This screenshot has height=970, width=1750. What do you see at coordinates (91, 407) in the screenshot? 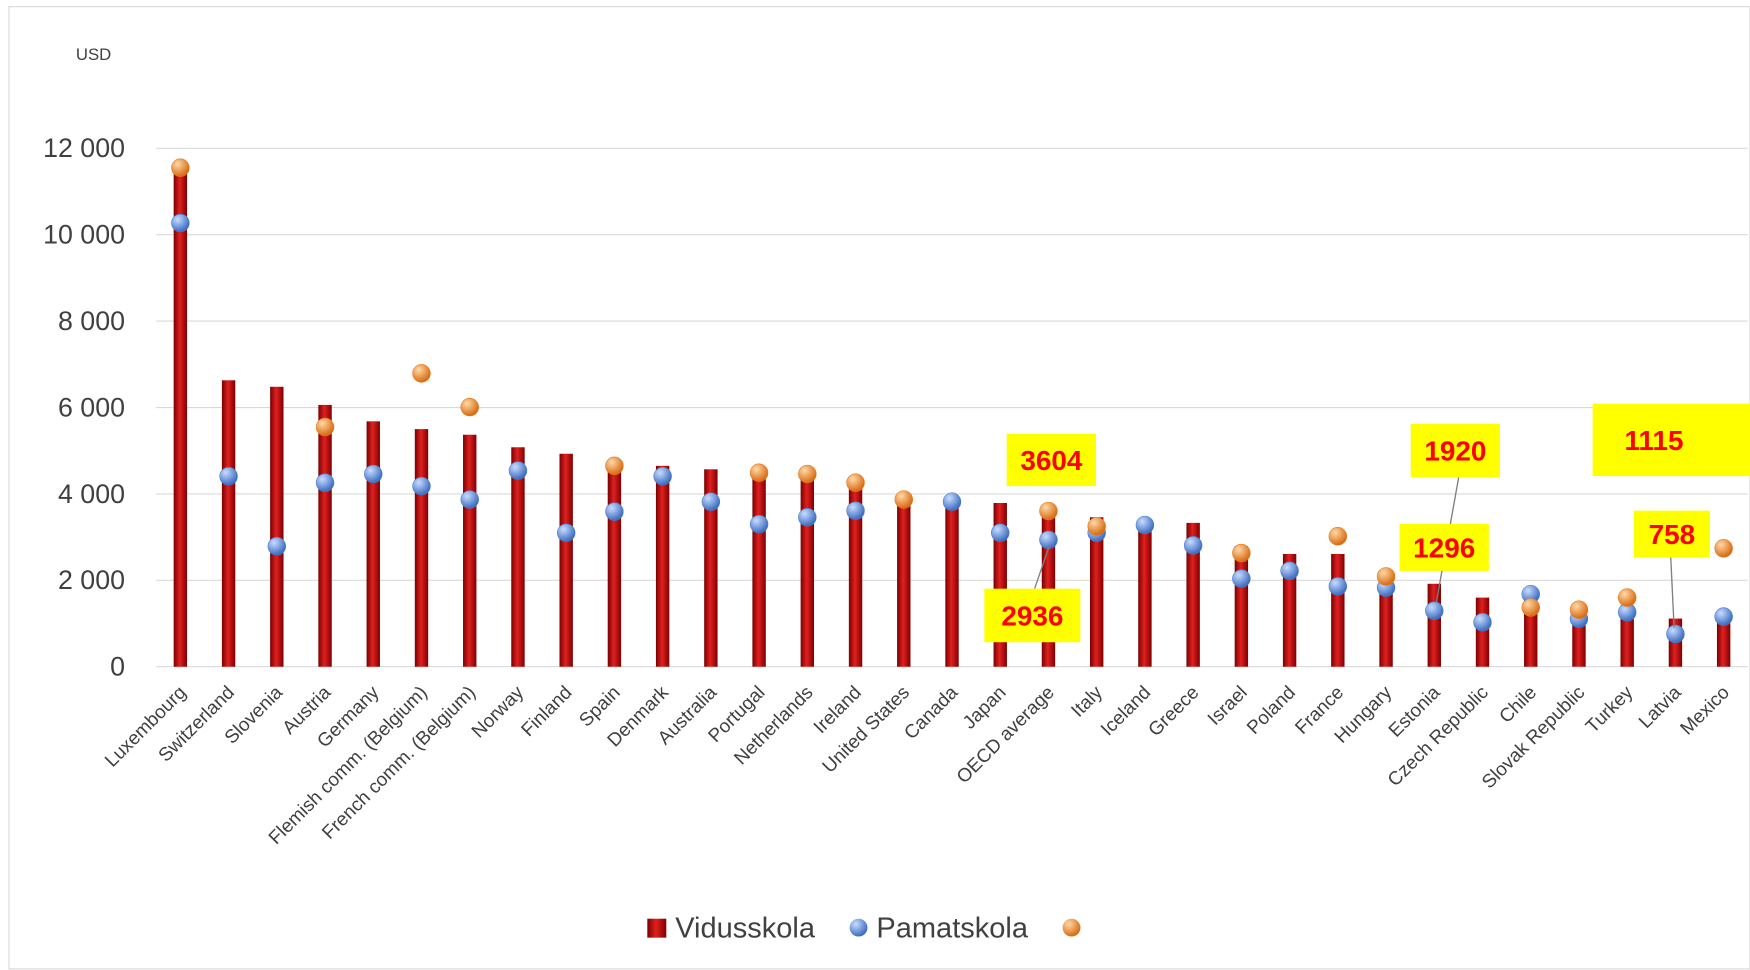
I see `y-tick-label: 6 000` at bounding box center [91, 407].